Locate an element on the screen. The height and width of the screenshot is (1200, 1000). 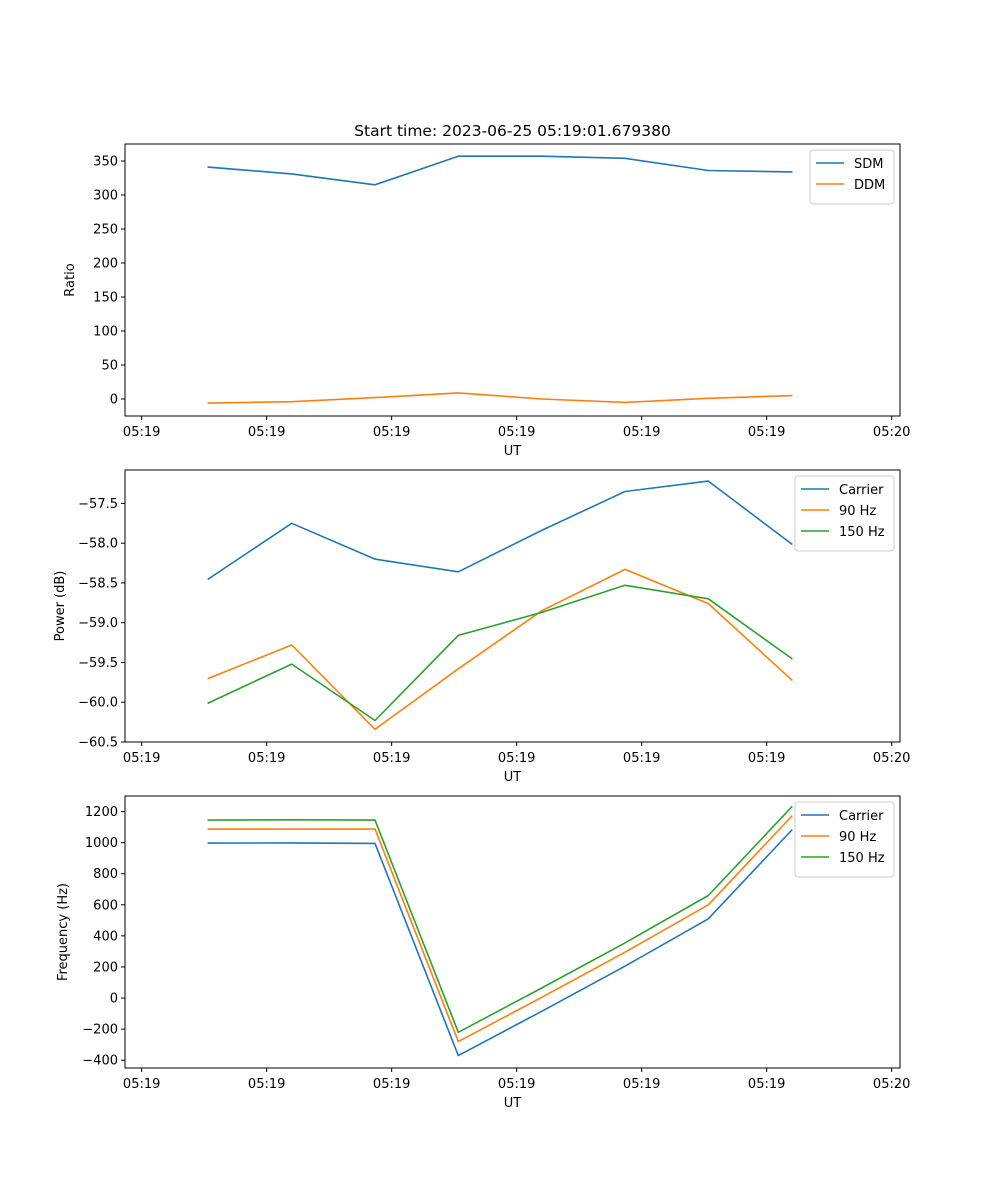
y-axis-label: Ratio is located at coordinates (70, 279).